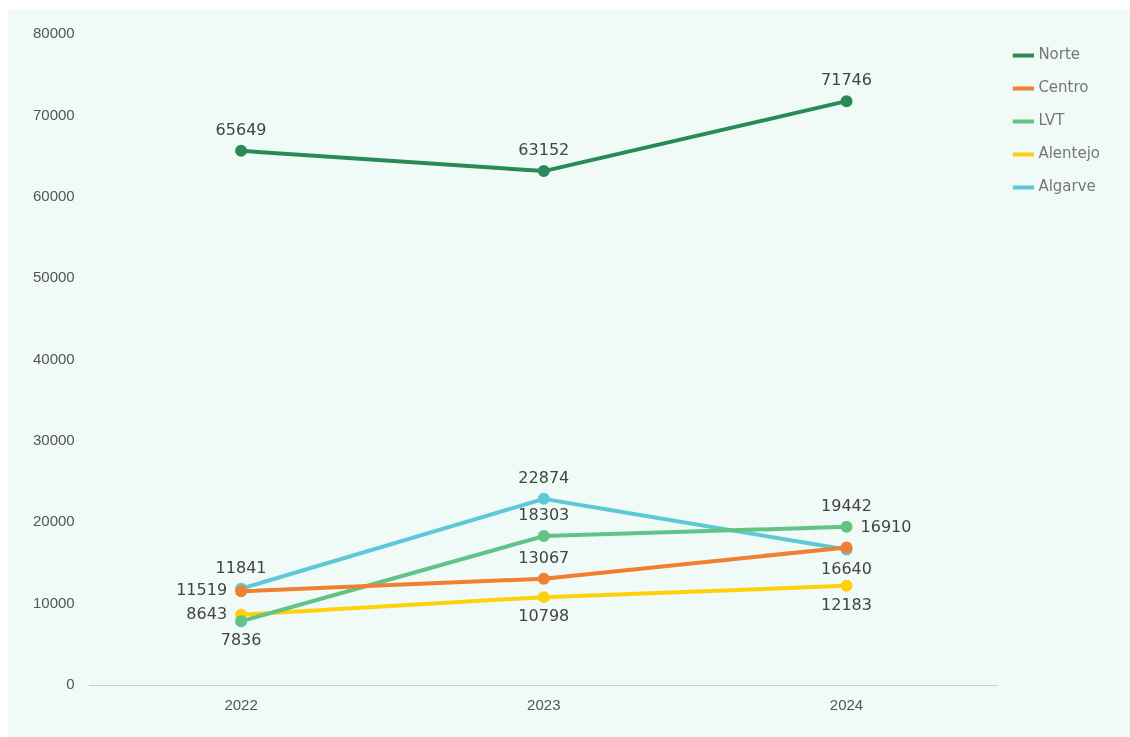  What do you see at coordinates (241, 640) in the screenshot?
I see `data-label: 7836` at bounding box center [241, 640].